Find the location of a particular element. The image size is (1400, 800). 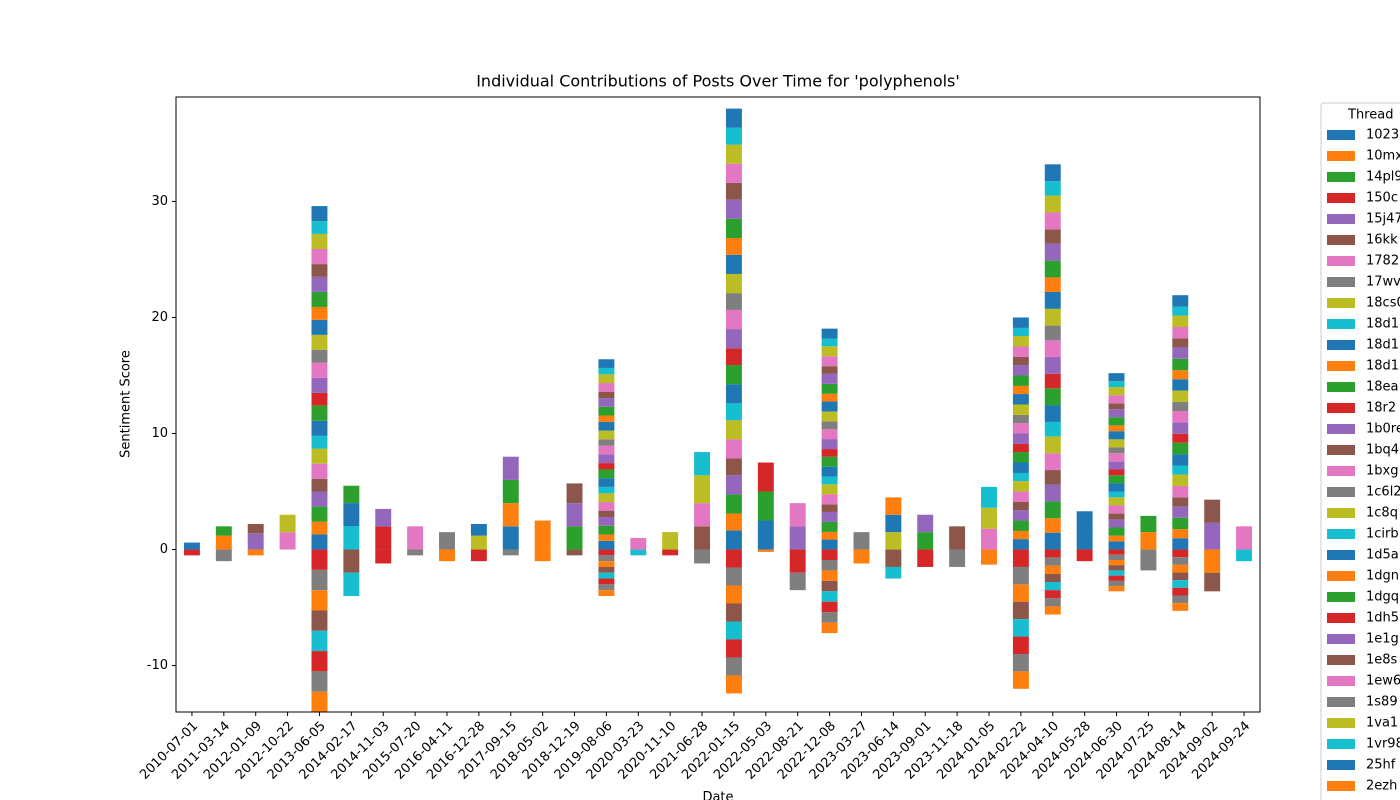

legend-label: 1bq4 is located at coordinates (1382, 450).